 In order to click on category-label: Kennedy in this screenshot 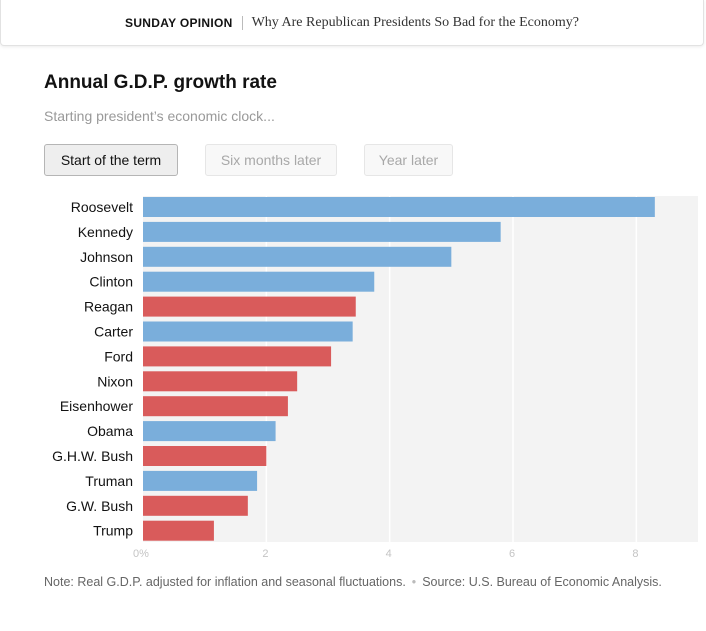, I will do `click(105, 232)`.